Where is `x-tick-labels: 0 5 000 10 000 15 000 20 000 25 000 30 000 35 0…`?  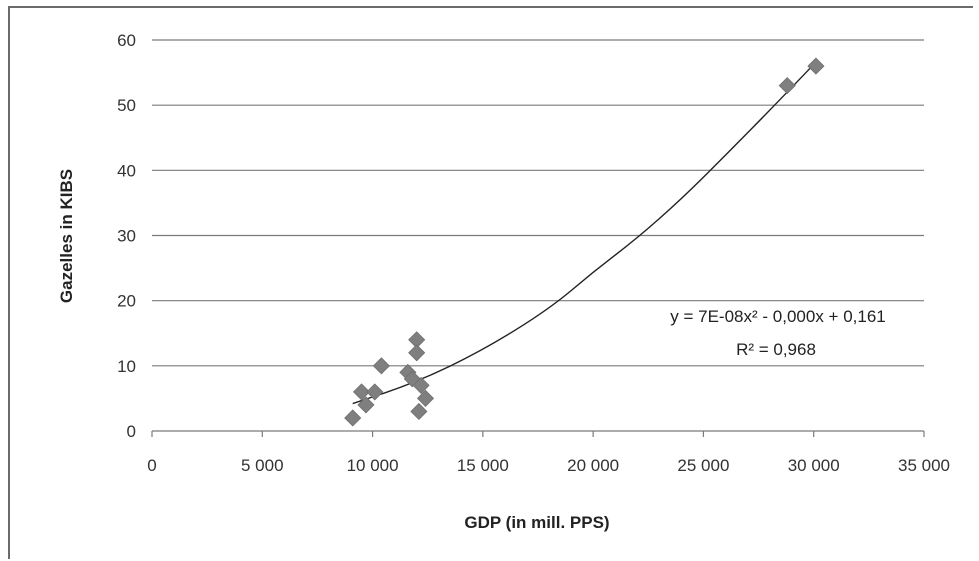 x-tick-labels: 0 5 000 10 000 15 000 20 000 25 000 30 000 35 0… is located at coordinates (548, 453).